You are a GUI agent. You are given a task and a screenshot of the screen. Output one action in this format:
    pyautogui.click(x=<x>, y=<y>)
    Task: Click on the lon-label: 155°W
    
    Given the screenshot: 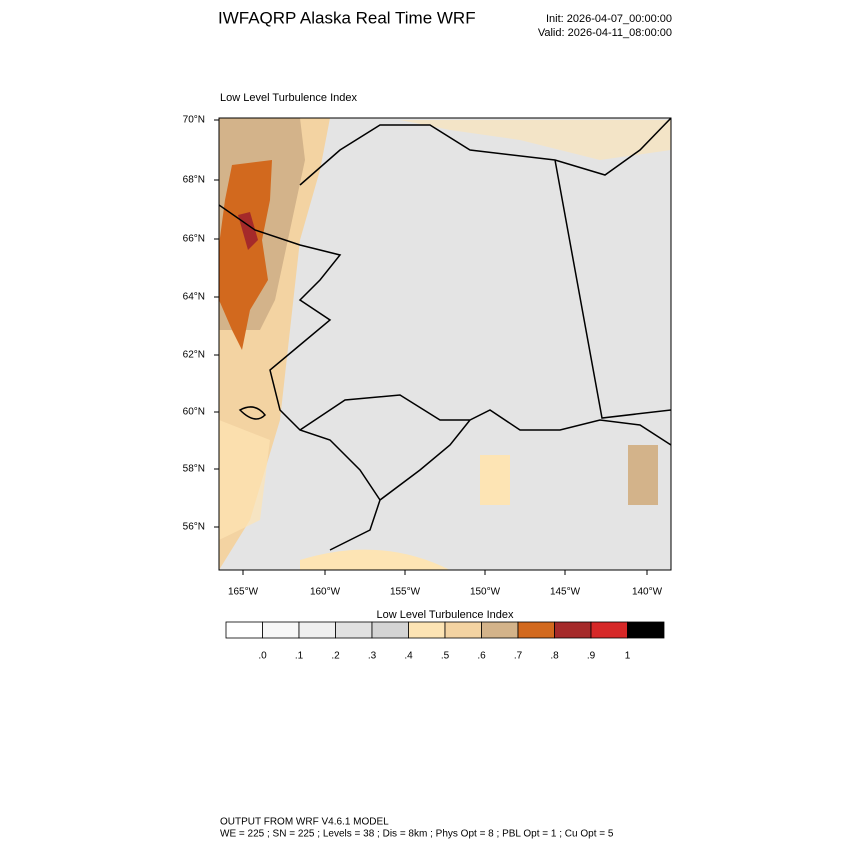 What is the action you would take?
    pyautogui.click(x=405, y=592)
    